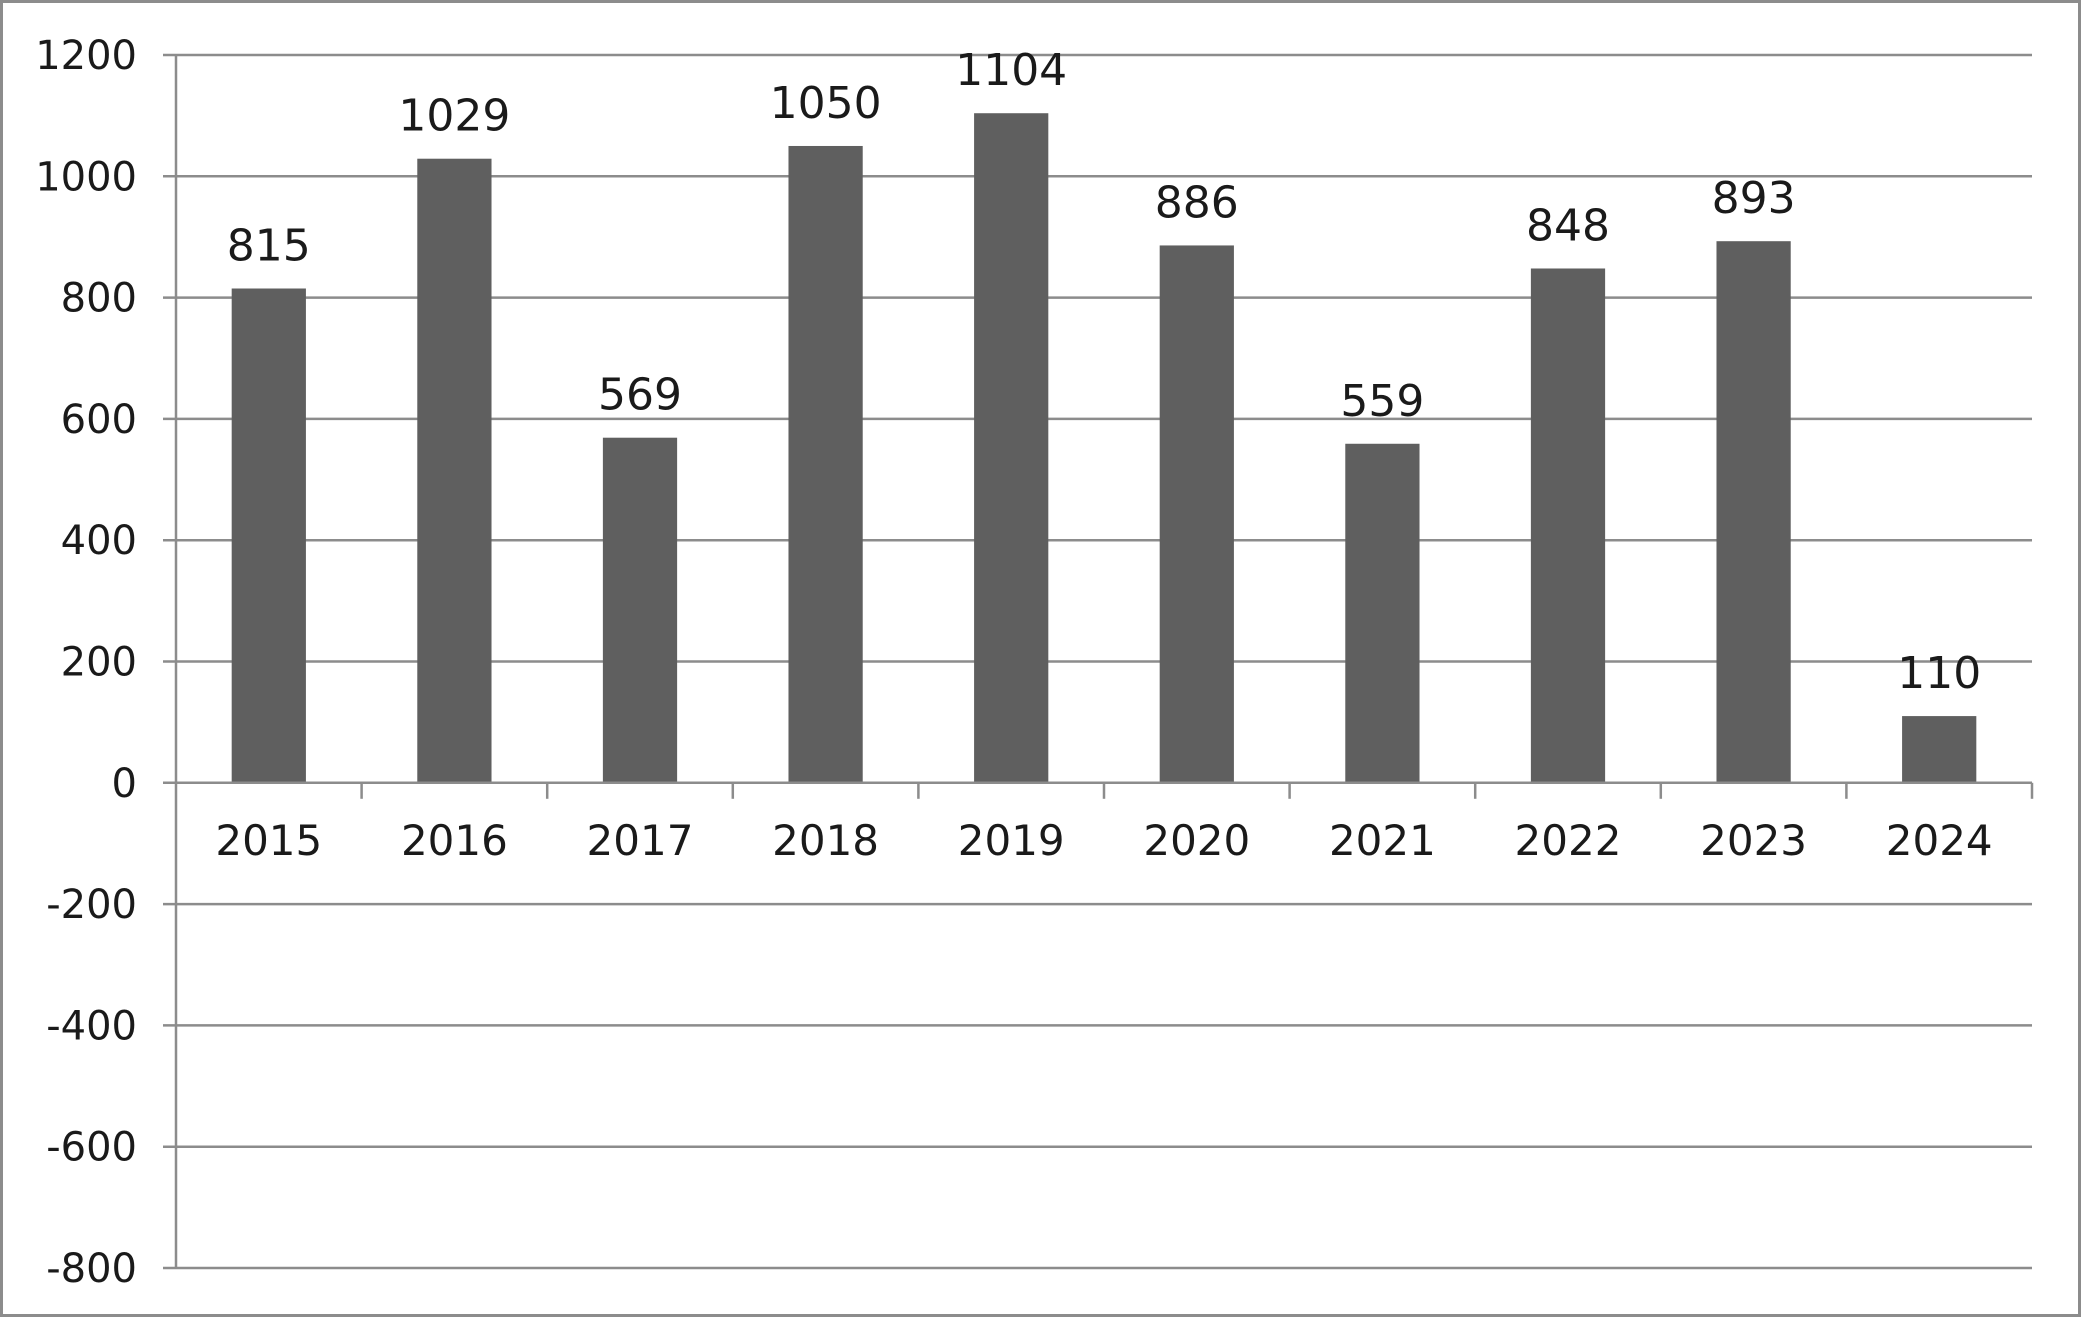 This screenshot has height=1320, width=2081. What do you see at coordinates (86, 177) in the screenshot?
I see `y-tick-label: 1000` at bounding box center [86, 177].